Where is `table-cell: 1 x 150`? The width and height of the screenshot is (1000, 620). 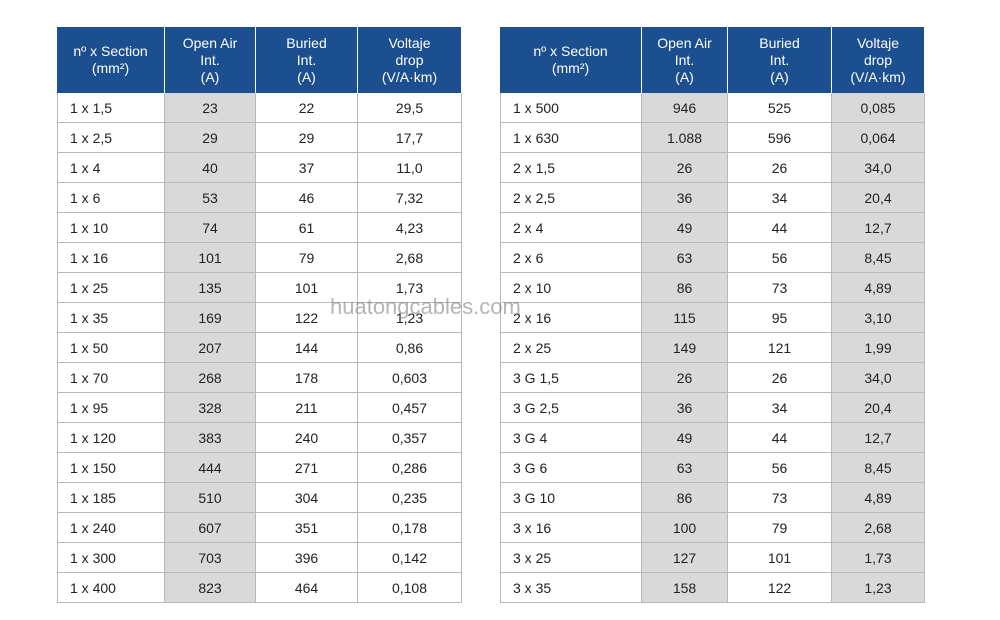 table-cell: 1 x 150 is located at coordinates (111, 468).